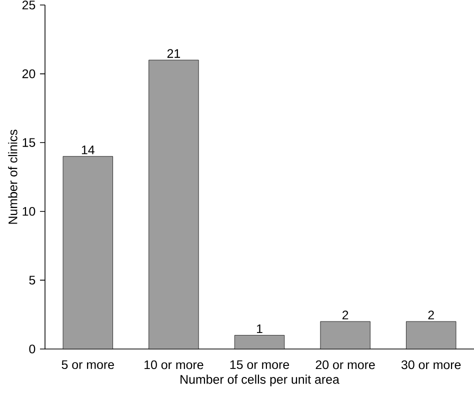  I want to click on x-tick-label: 20 or more, so click(345, 365).